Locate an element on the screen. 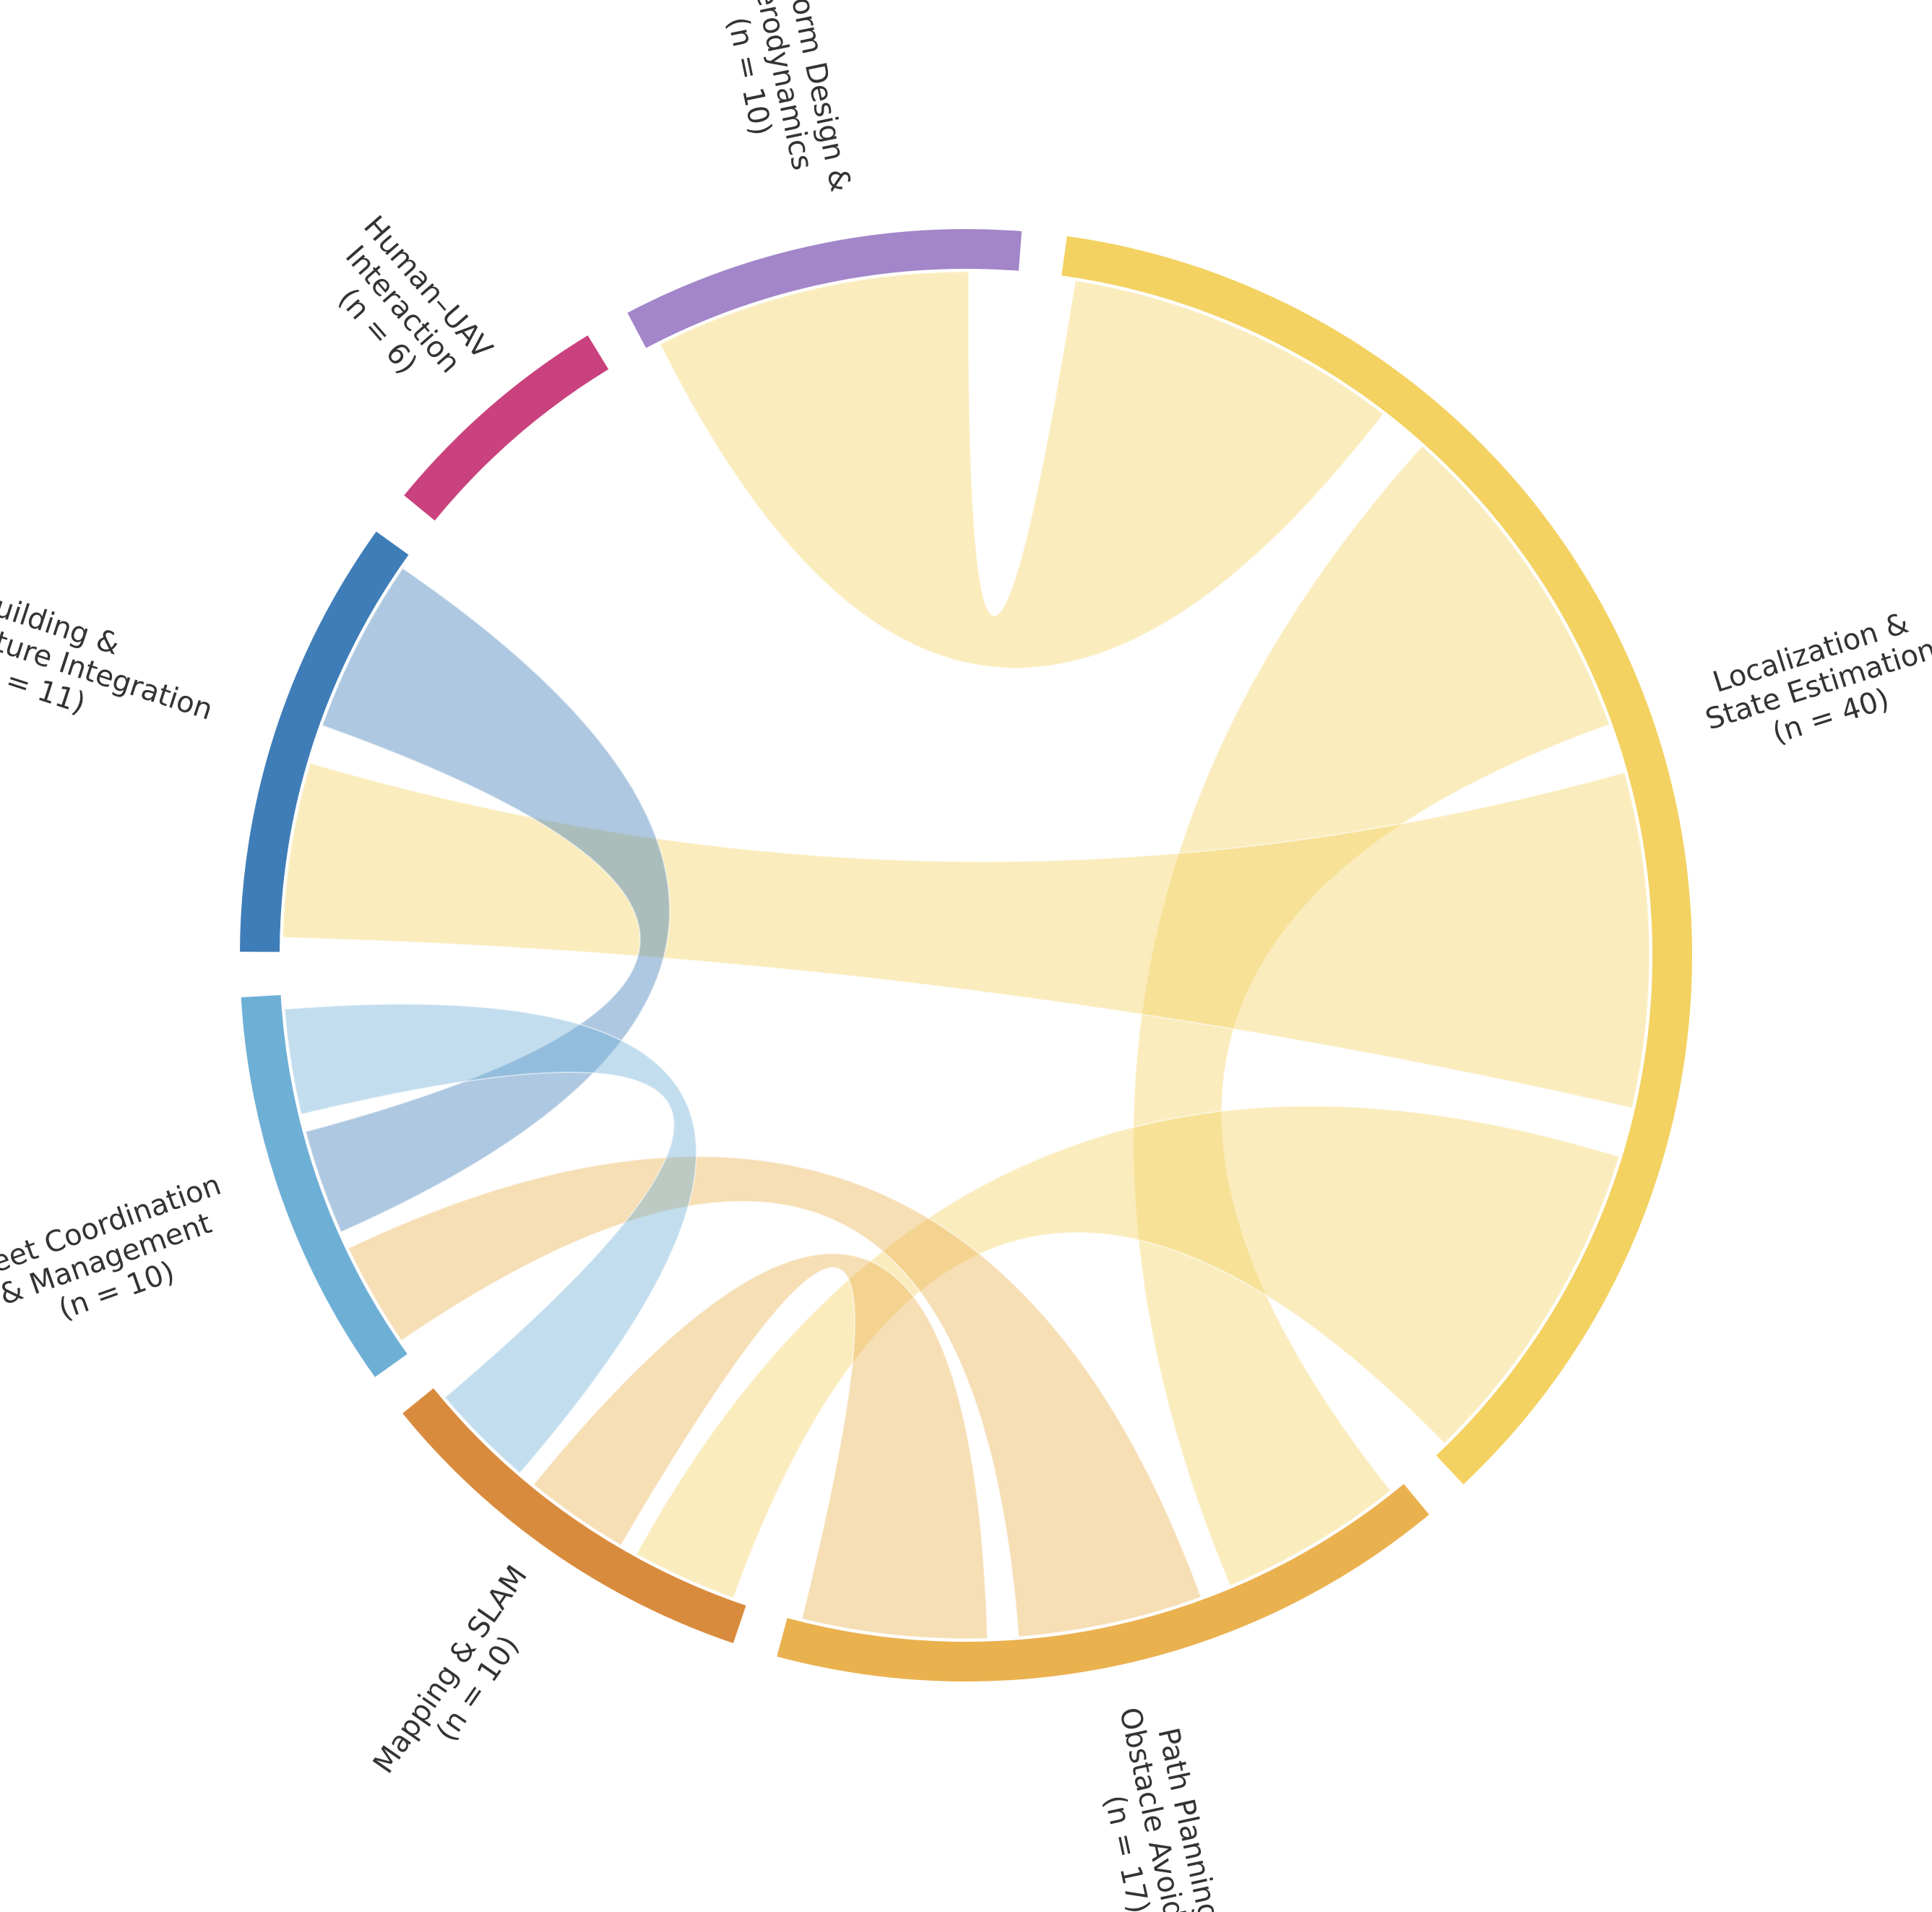 This screenshot has width=1932, height=1912. arc-map is located at coordinates (574, 1515).